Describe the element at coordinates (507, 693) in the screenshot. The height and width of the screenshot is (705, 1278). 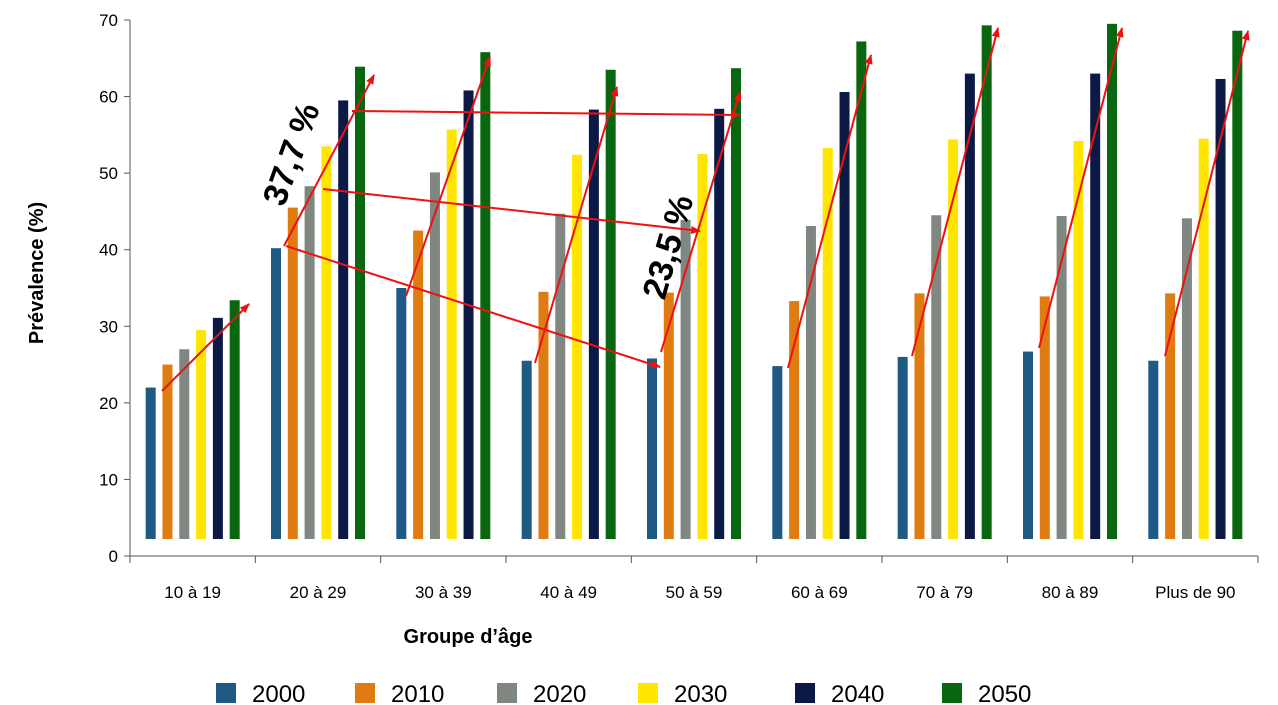
I see `legend-swatch-2020` at that location.